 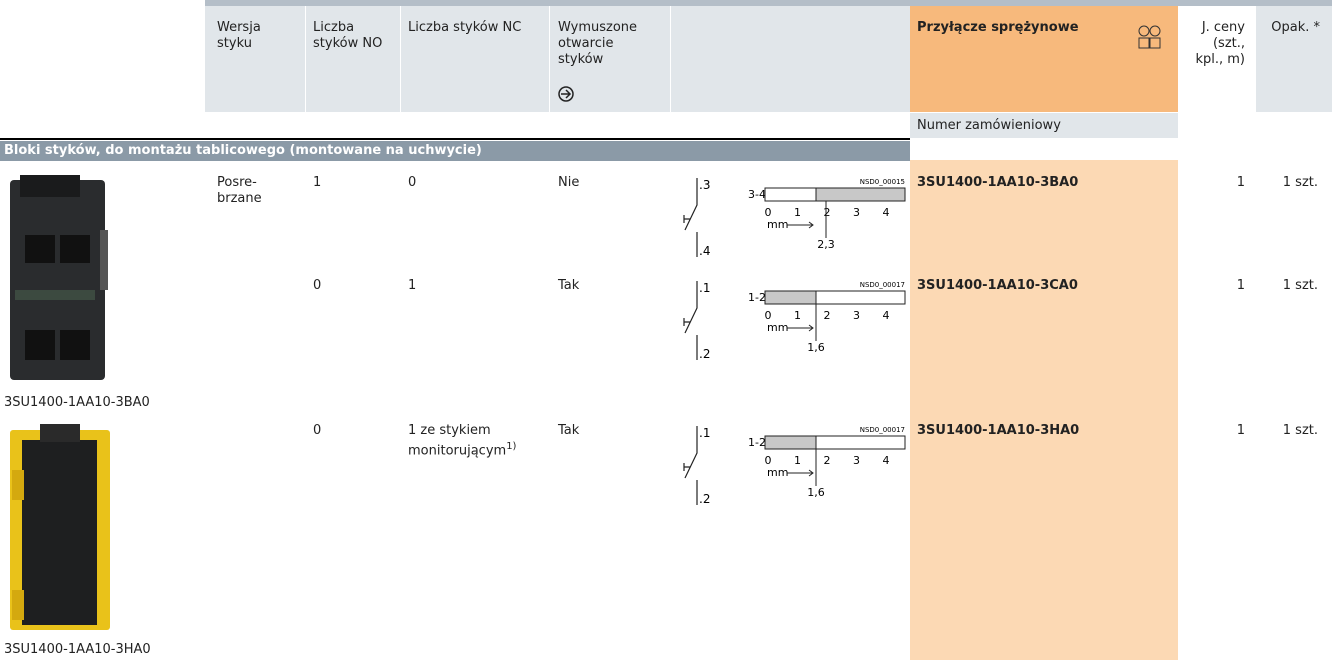 I want to click on version: Posre-brzane, so click(x=239, y=190).